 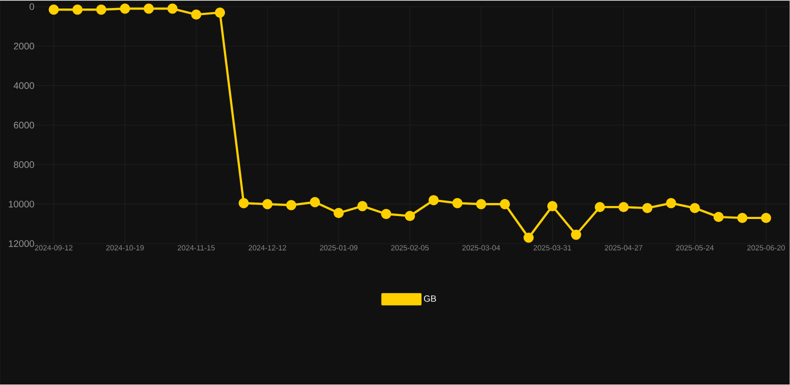 I want to click on y-tick-label: 12000, so click(x=21, y=244).